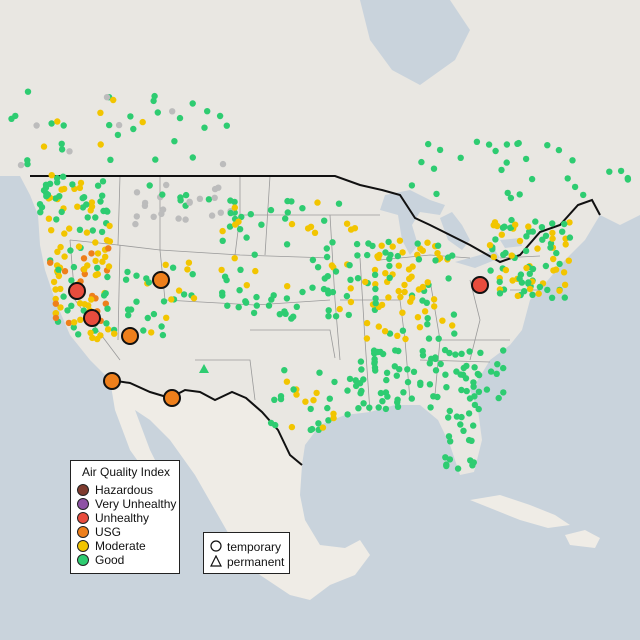 This screenshot has height=640, width=640. Describe the element at coordinates (520, 511) in the screenshot. I see `cuba-land` at that location.